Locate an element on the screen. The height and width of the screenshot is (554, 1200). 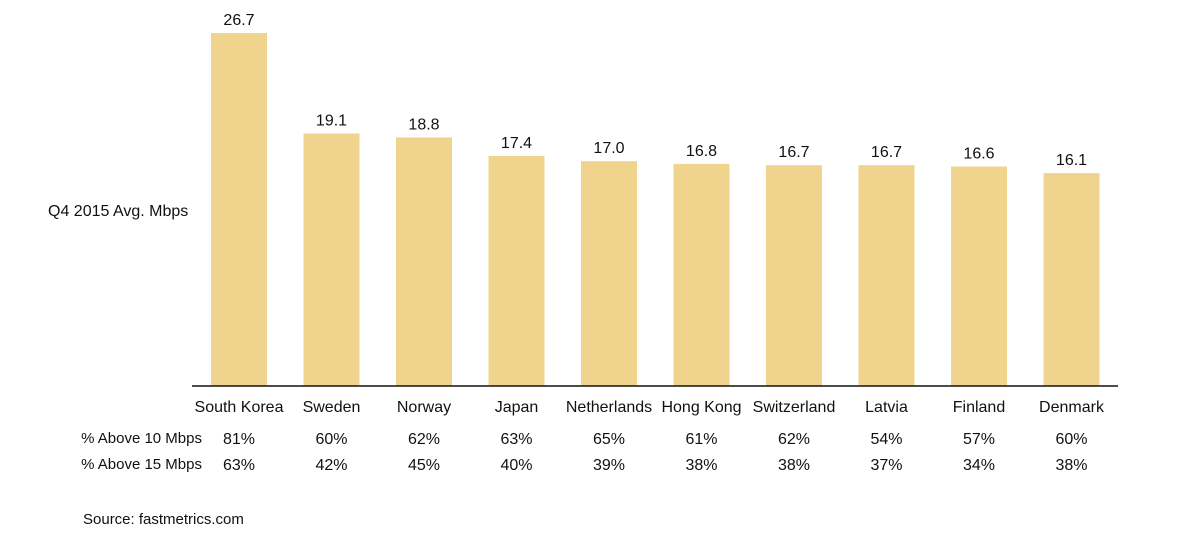
bar-norway is located at coordinates (424, 261).